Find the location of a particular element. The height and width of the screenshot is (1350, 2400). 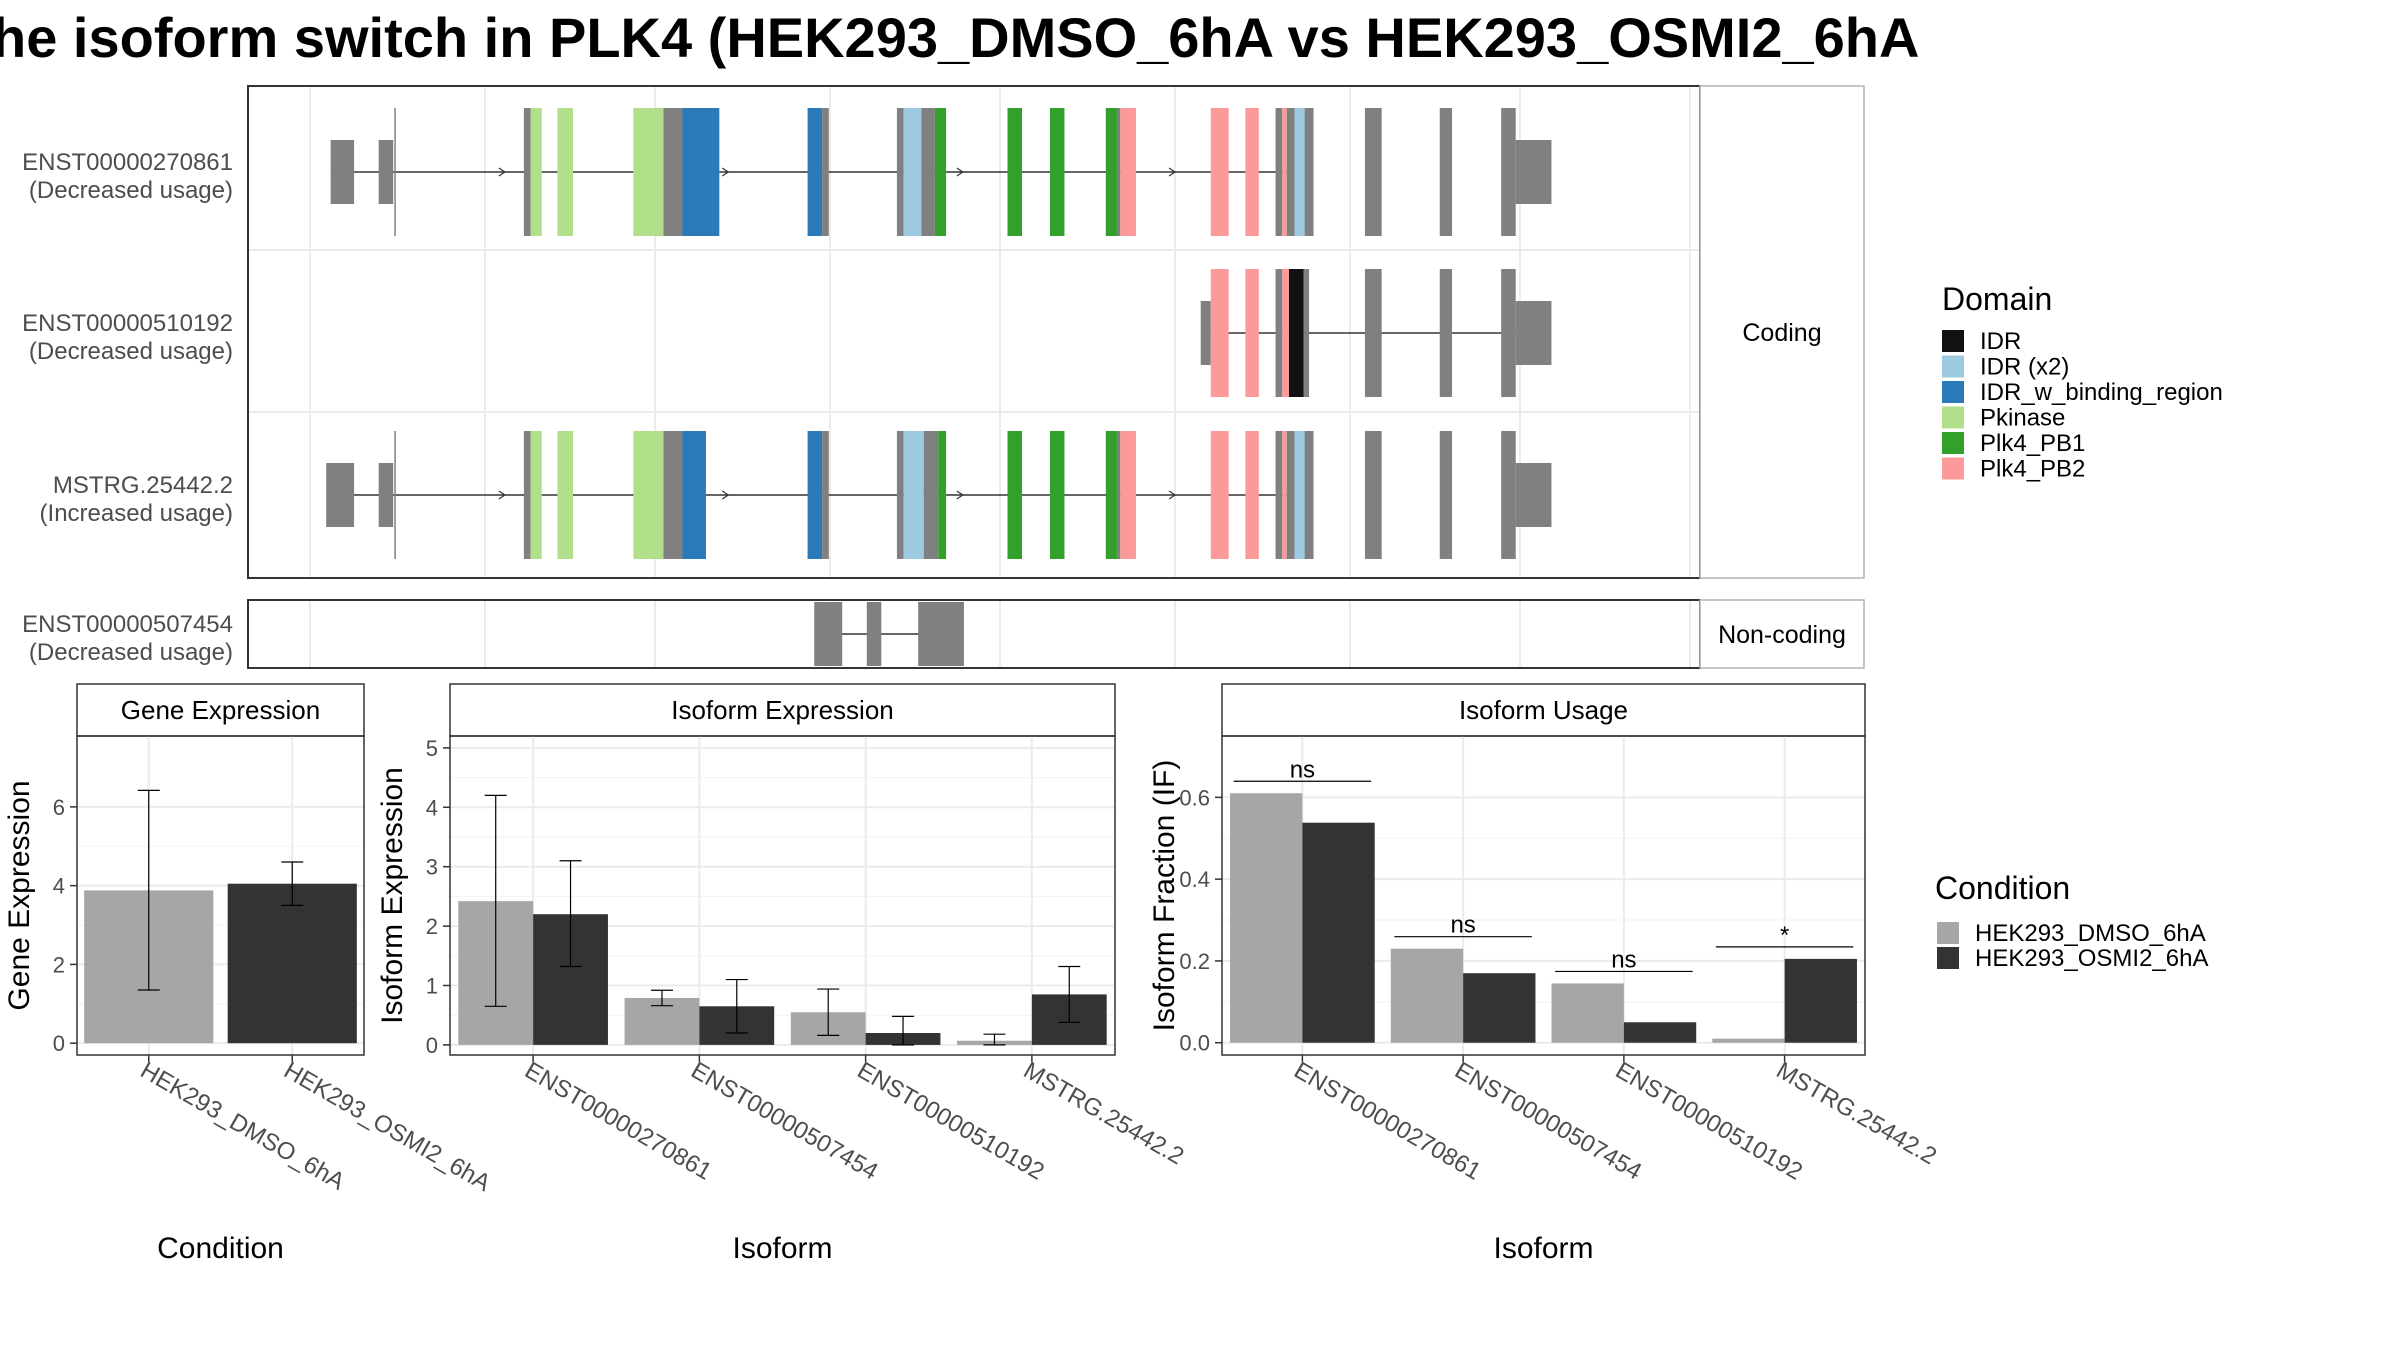

y-tick-label: 0 is located at coordinates (59, 1043).